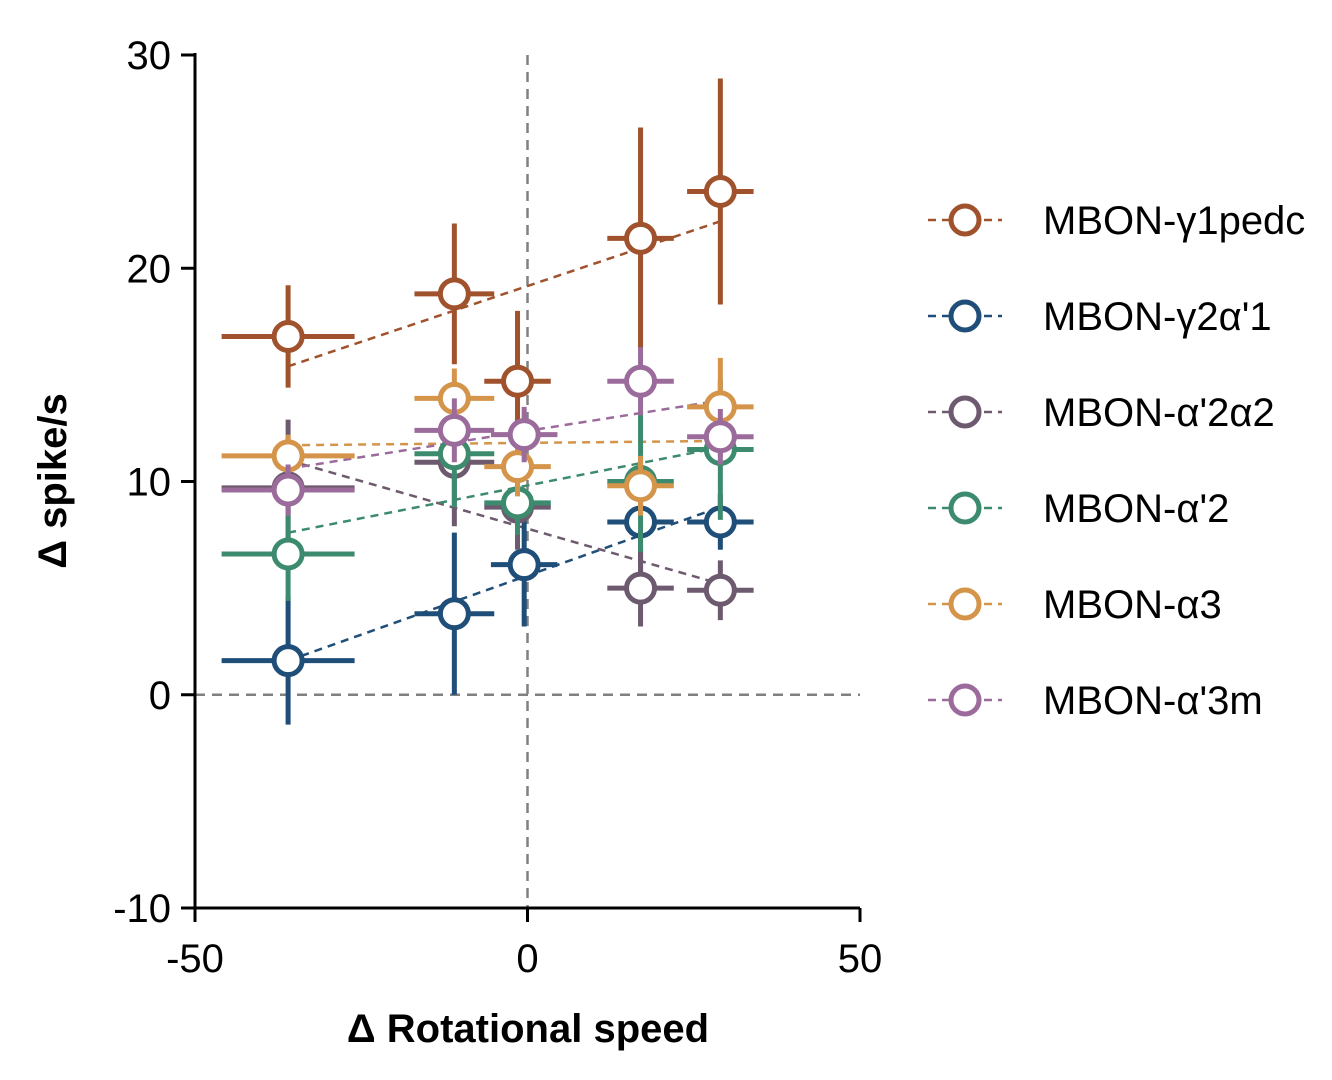  I want to click on y-tick-label: 0, so click(160, 696).